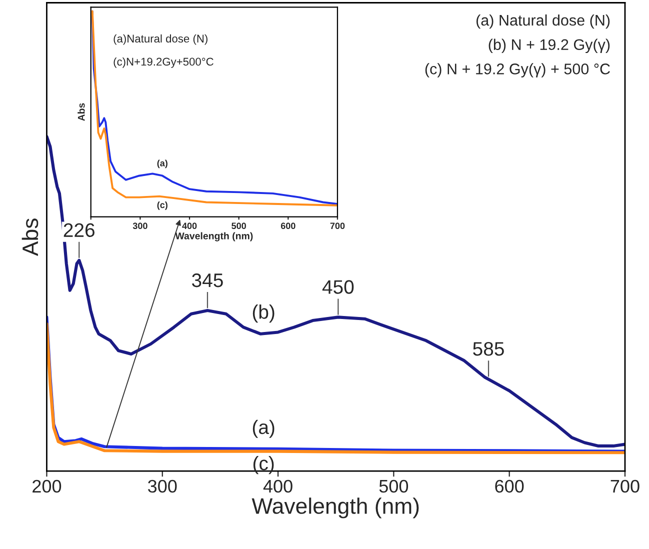 The height and width of the screenshot is (549, 649). What do you see at coordinates (164, 62) in the screenshot?
I see `annotation: (c)N+19.2Gy+500°C` at bounding box center [164, 62].